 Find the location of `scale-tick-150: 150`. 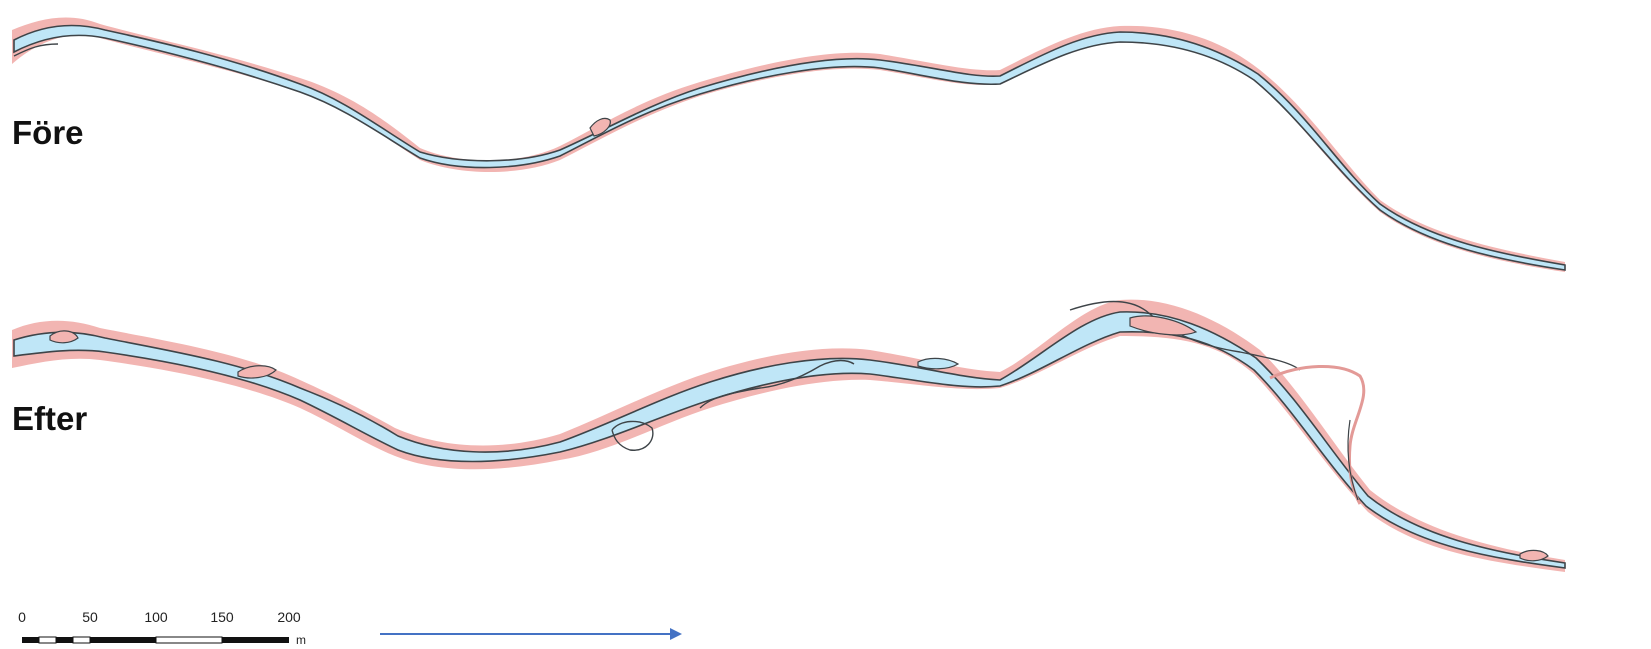

scale-tick-150: 150 is located at coordinates (222, 617).